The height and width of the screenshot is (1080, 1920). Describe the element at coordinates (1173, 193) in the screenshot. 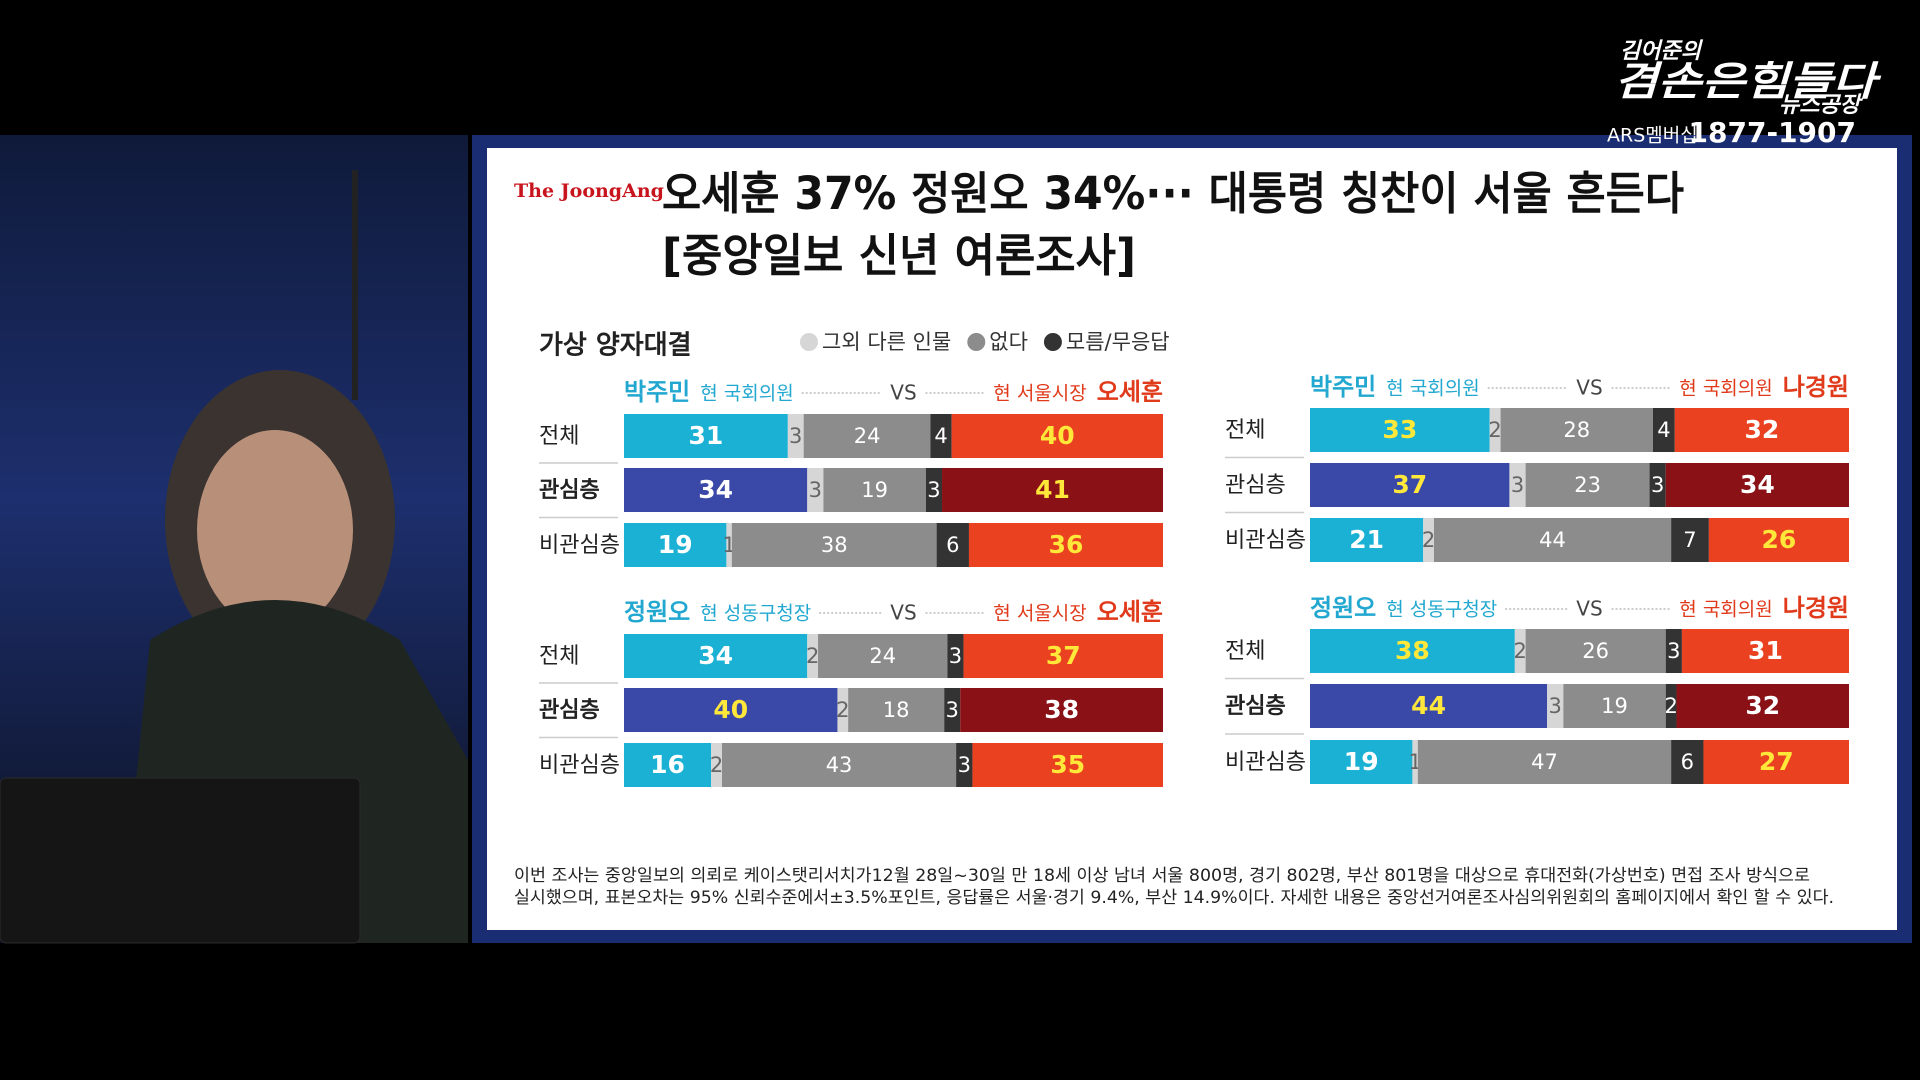

I see `article-title: 오세훈 37% 정원오 34%··· 대통령 칭찬이 서울 흔든다` at that location.